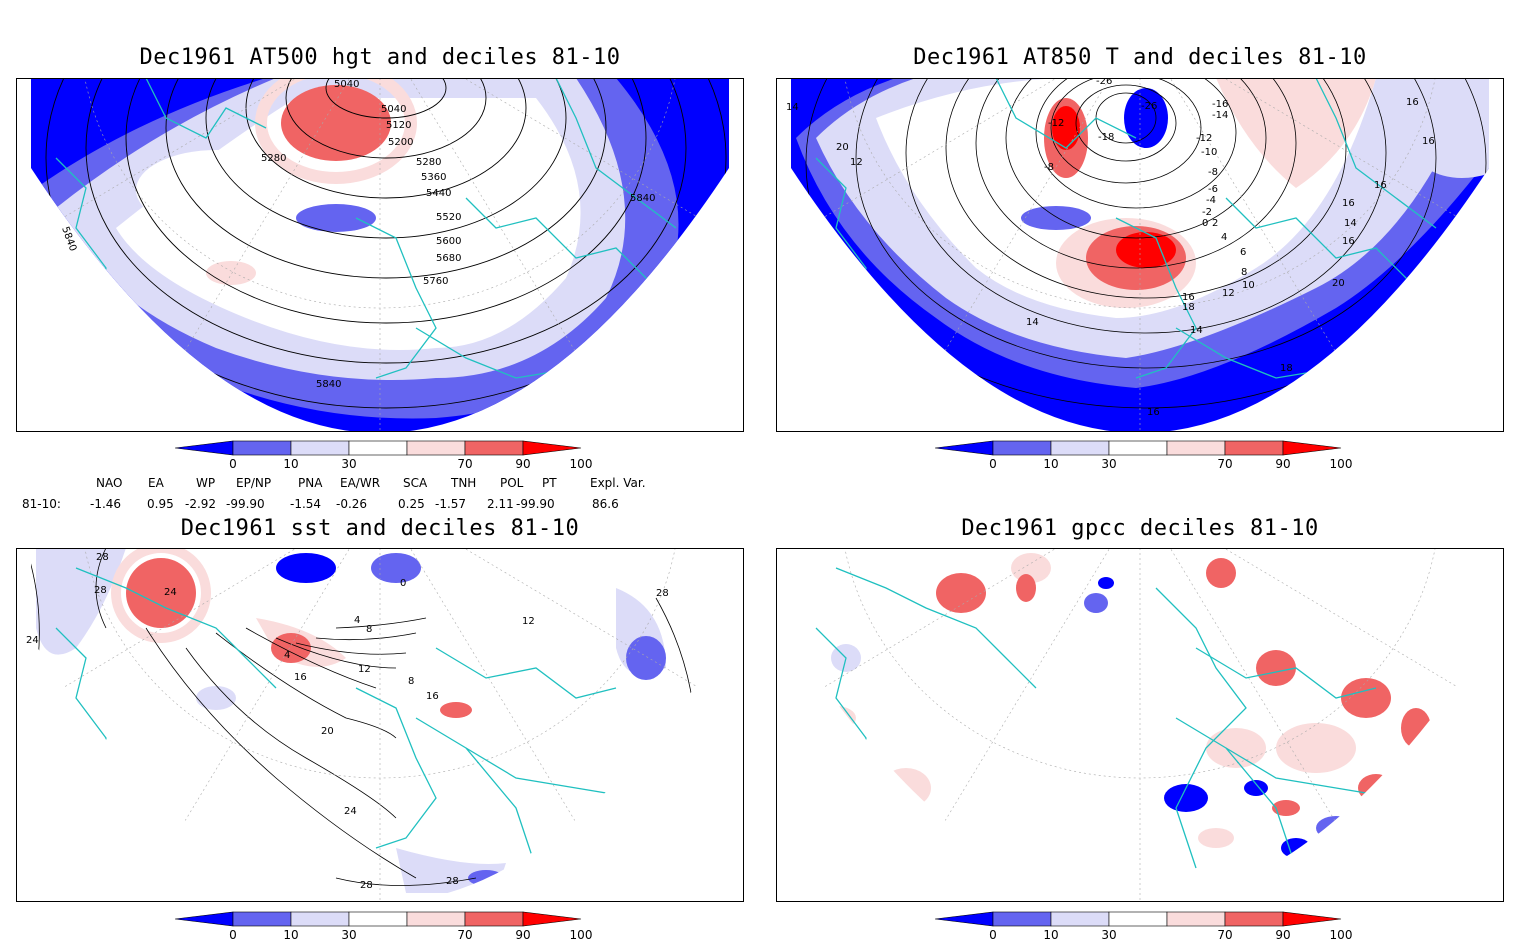 This screenshot has width=1520, height=950. Describe the element at coordinates (618, 483) in the screenshot. I see `index-header: Expl. Var.` at that location.